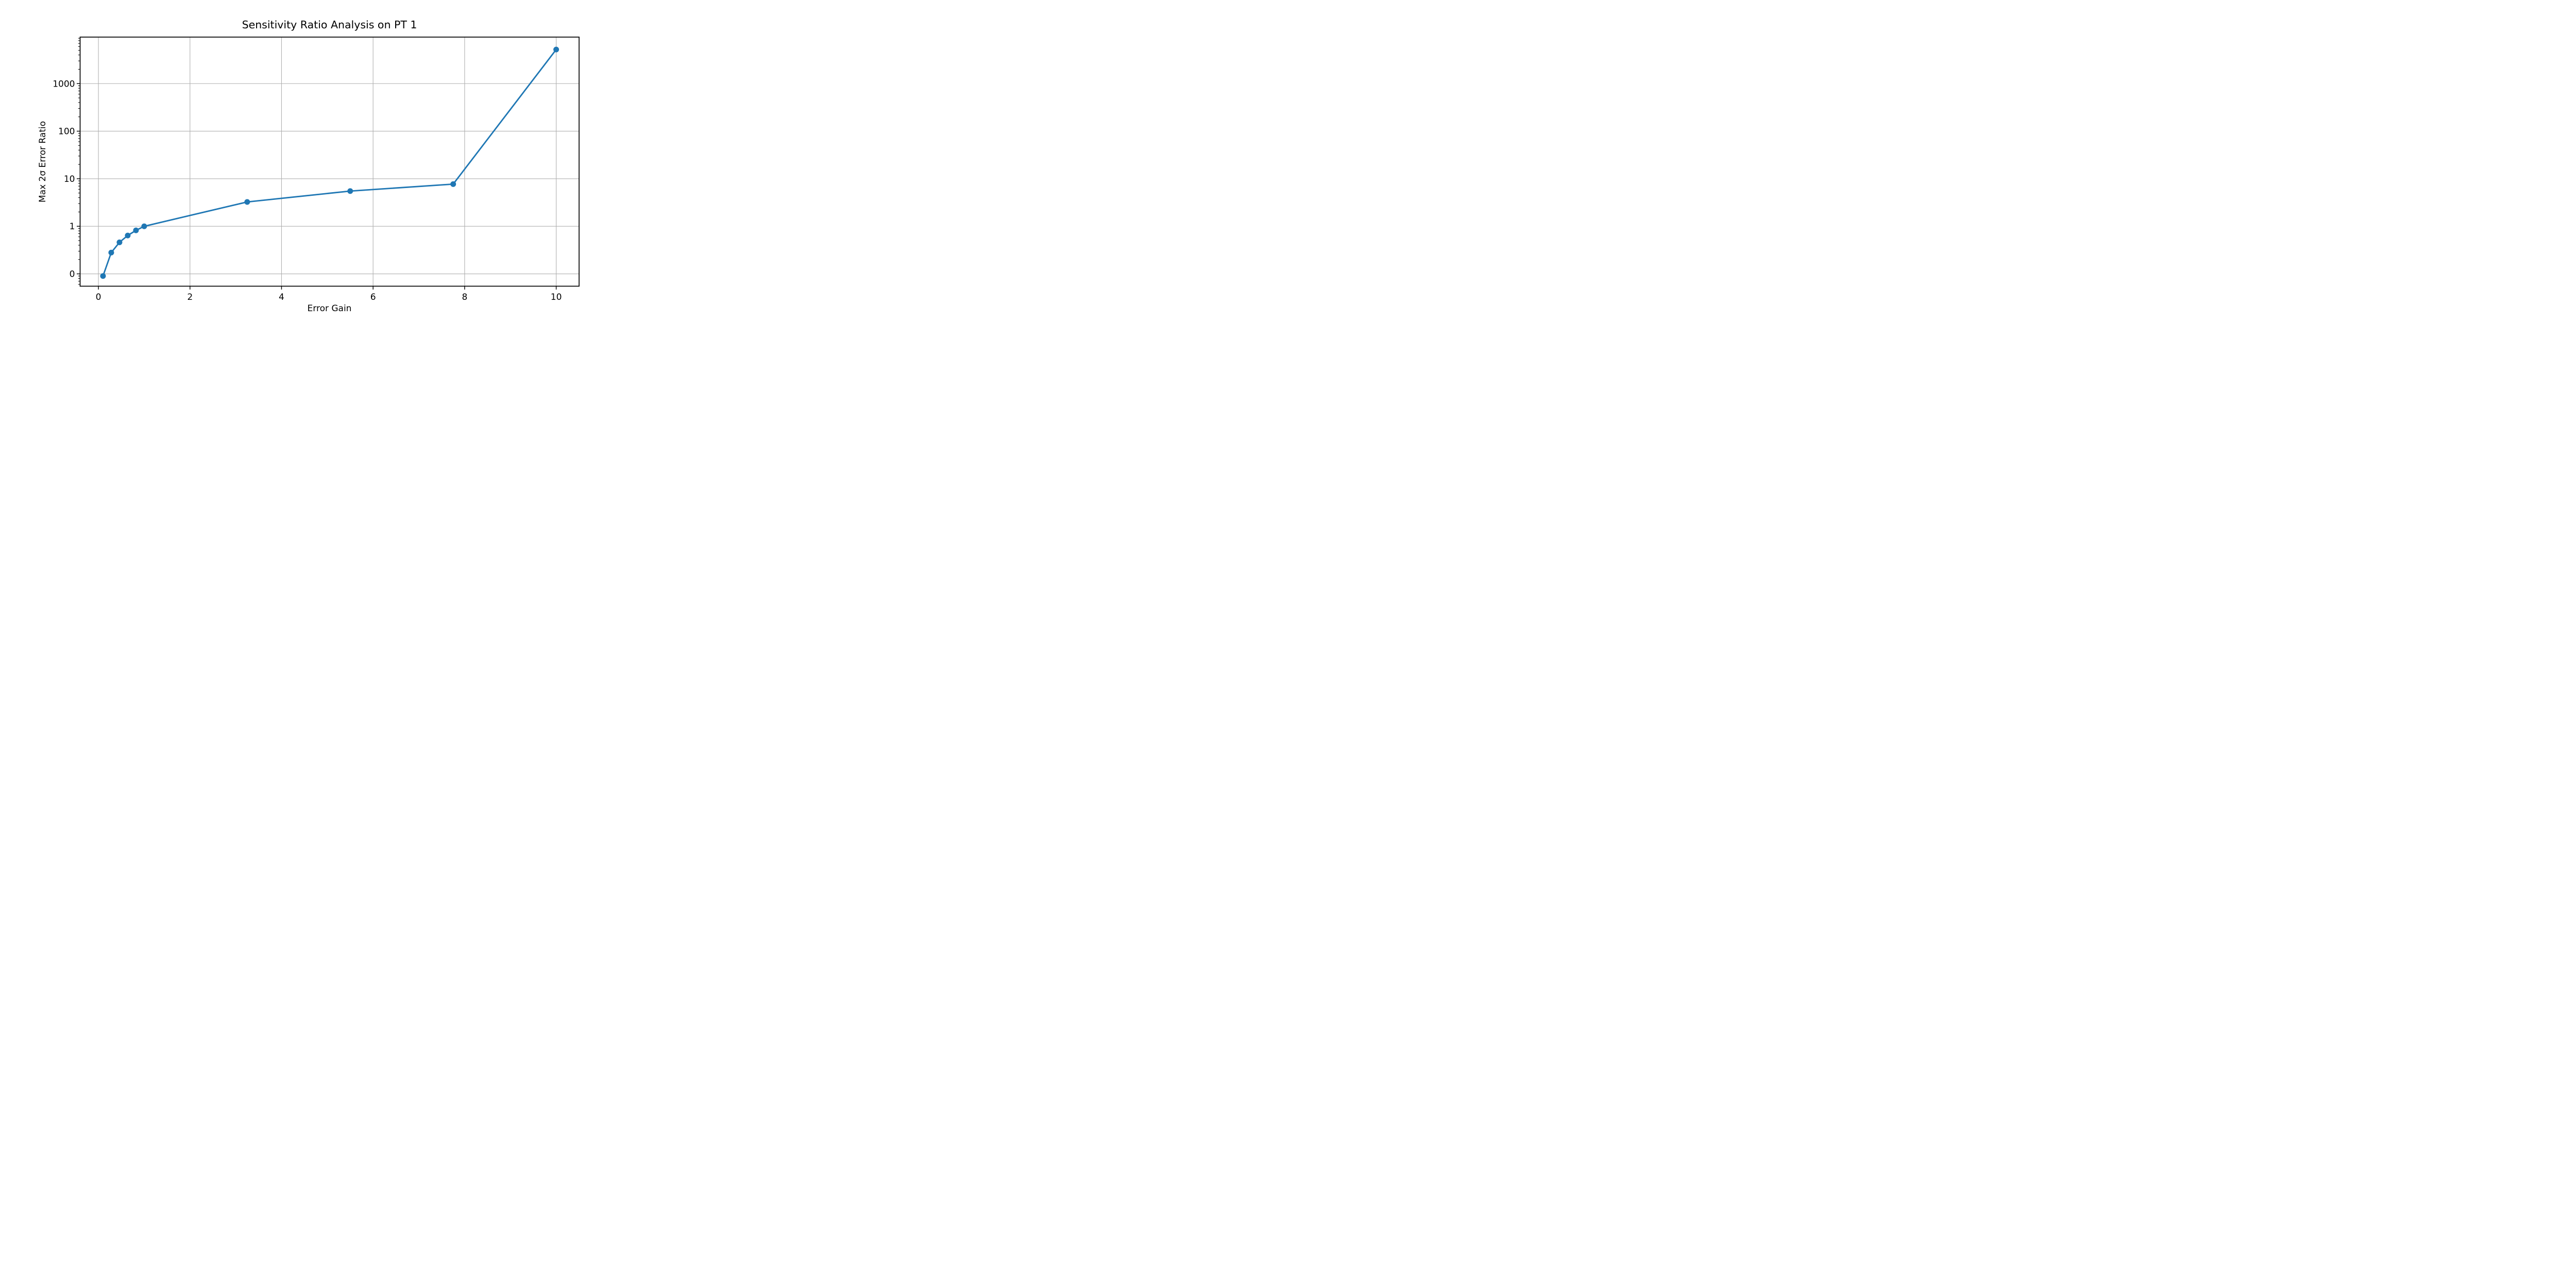 The height and width of the screenshot is (1288, 2576). What do you see at coordinates (72, 227) in the screenshot?
I see `y-tick-label: 1` at bounding box center [72, 227].